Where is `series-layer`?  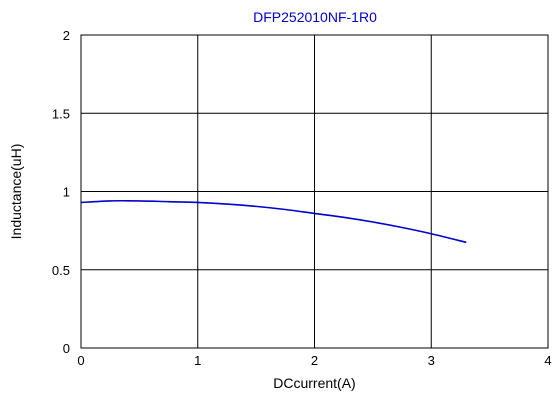
series-layer is located at coordinates (273, 221).